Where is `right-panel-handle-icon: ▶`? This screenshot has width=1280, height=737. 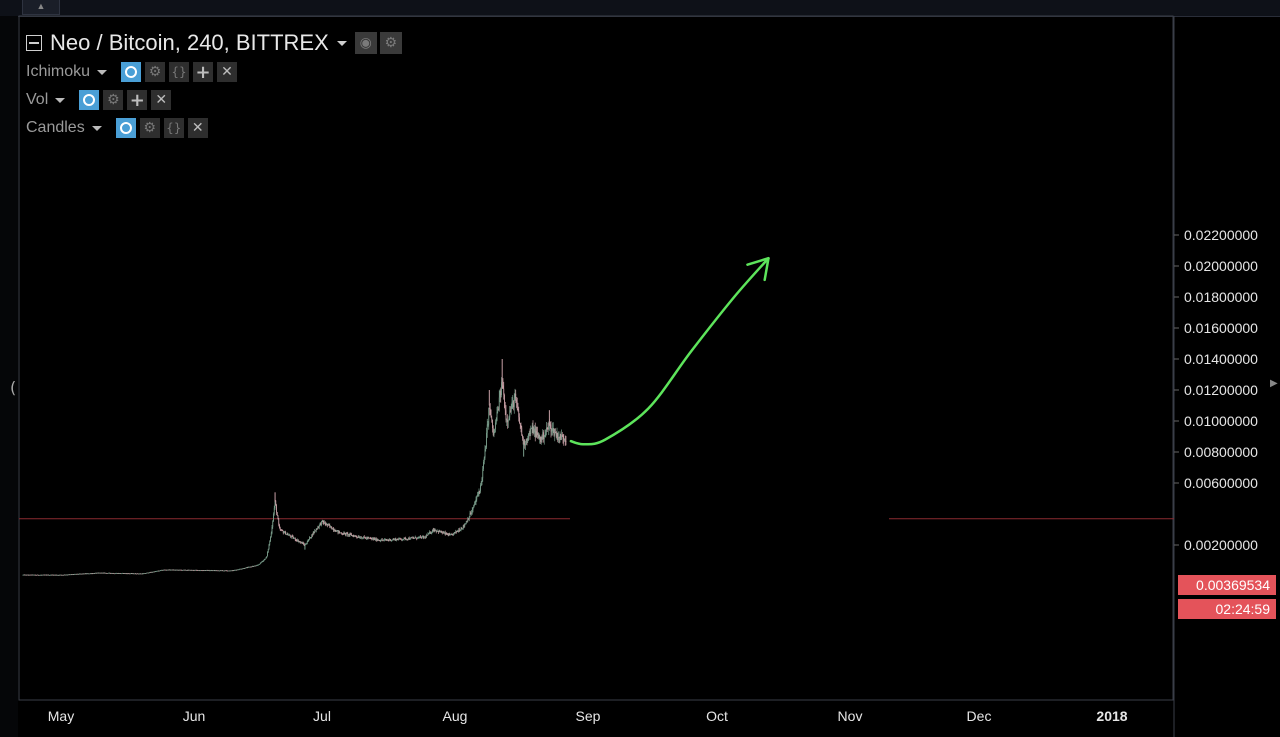 right-panel-handle-icon: ▶ is located at coordinates (1274, 383).